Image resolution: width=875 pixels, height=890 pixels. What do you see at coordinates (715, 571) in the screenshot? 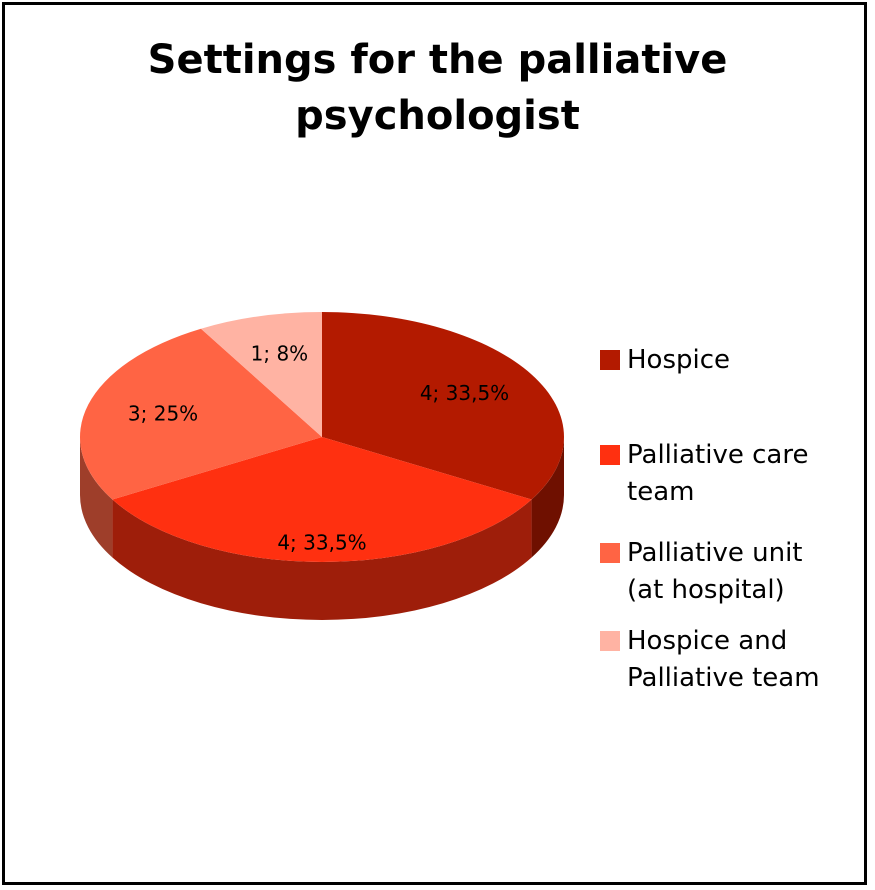
I see `legend-label: Palliative unit (at hospital)` at bounding box center [715, 571].